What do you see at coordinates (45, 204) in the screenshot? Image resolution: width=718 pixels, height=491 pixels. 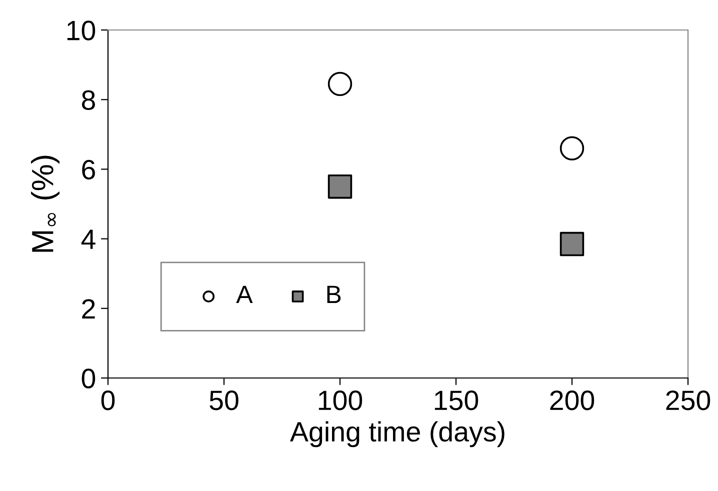 I see `y-axis-title: M$_{∞}$ (%)` at bounding box center [45, 204].